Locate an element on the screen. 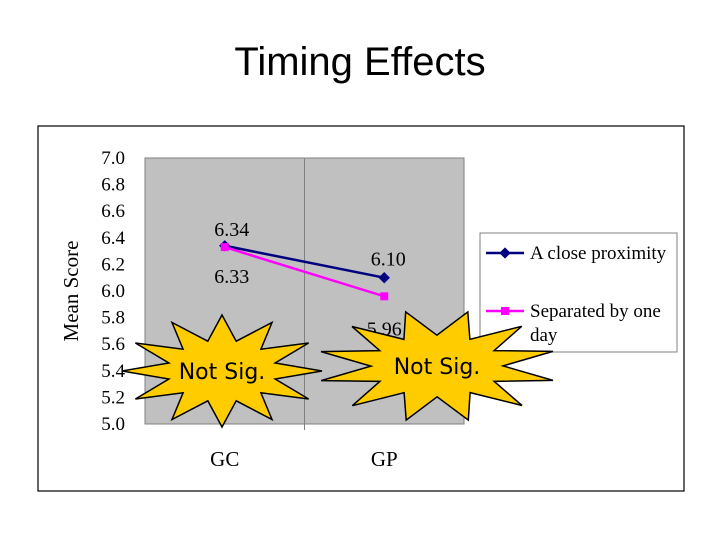 The width and height of the screenshot is (720, 540). y-tick-label: 5.4 is located at coordinates (113, 371).